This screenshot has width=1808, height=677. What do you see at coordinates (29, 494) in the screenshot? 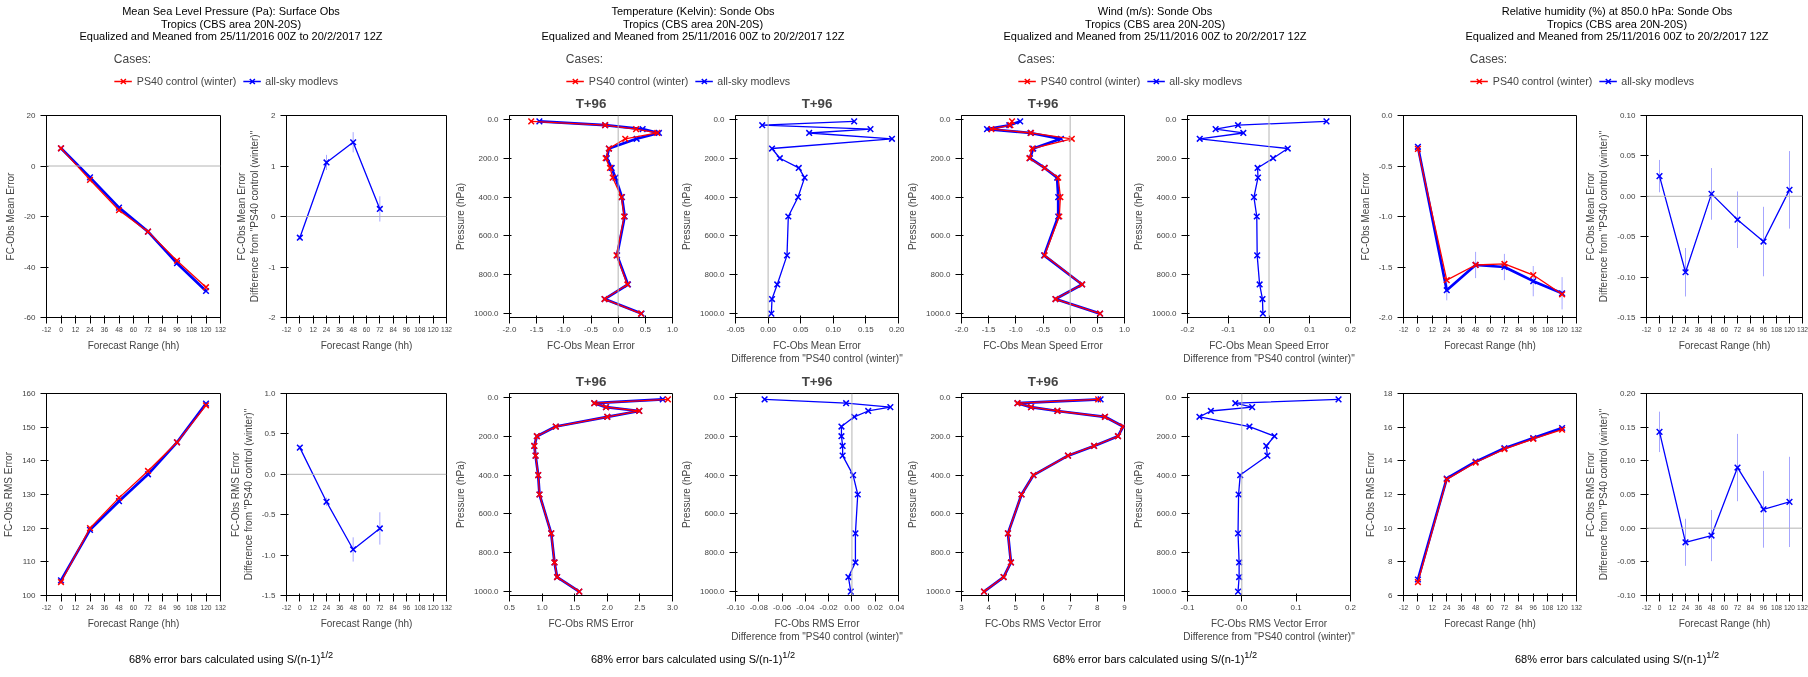
I see `y-tick-label: 130` at bounding box center [29, 494].